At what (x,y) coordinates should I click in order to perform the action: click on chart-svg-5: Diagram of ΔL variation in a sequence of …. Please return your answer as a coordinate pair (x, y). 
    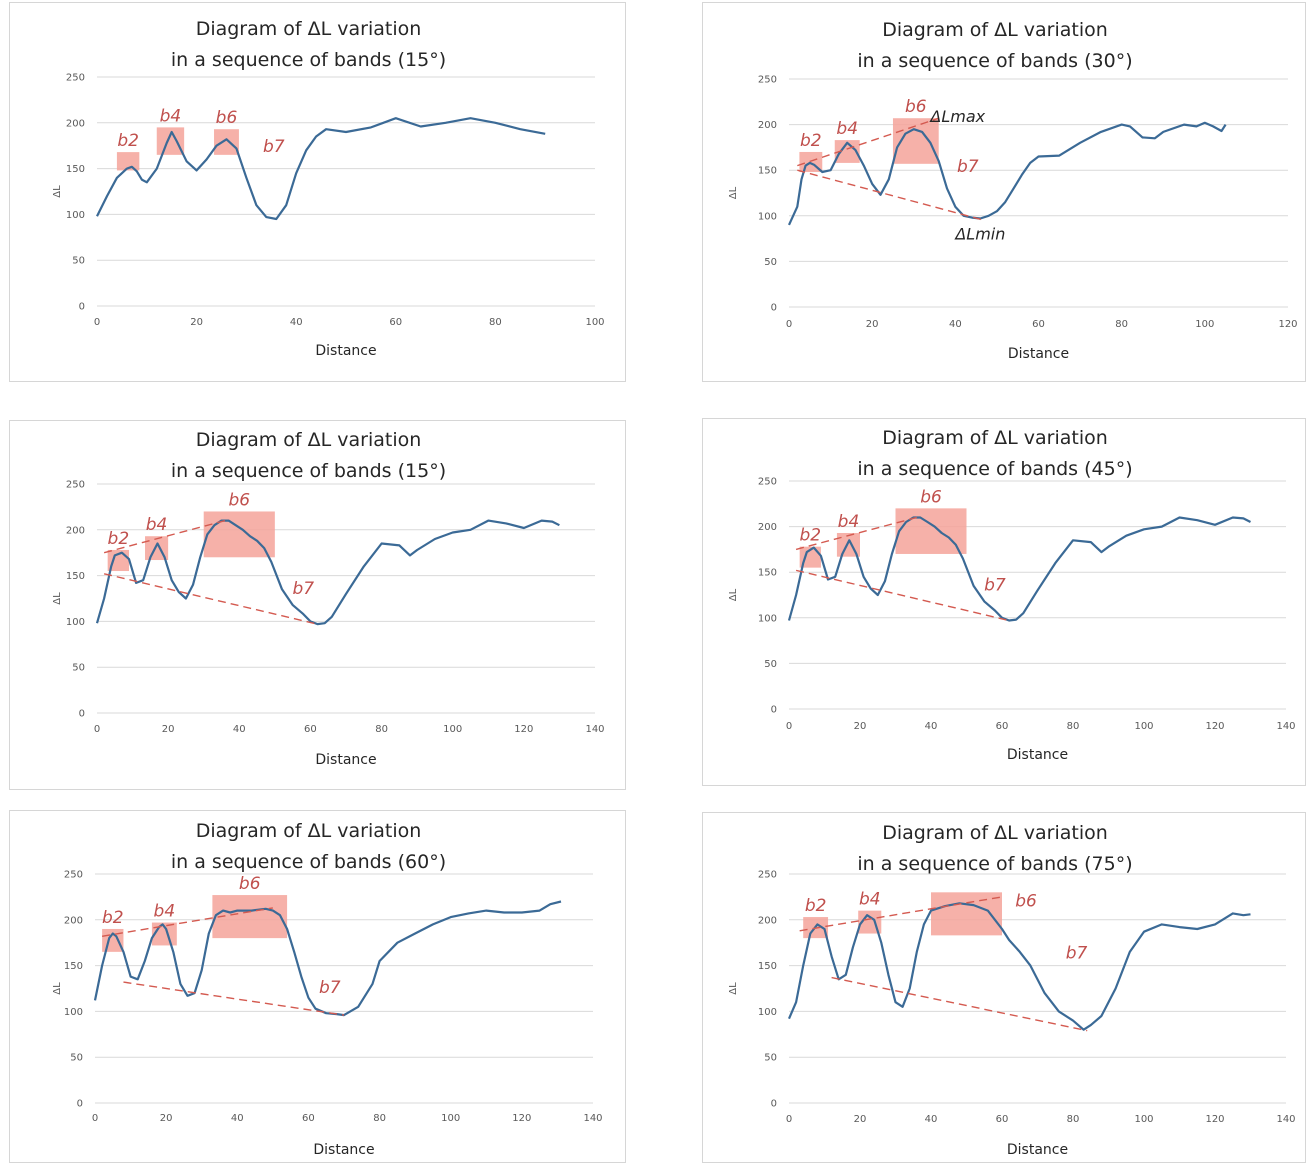
    Looking at the image, I should click on (327, 989).